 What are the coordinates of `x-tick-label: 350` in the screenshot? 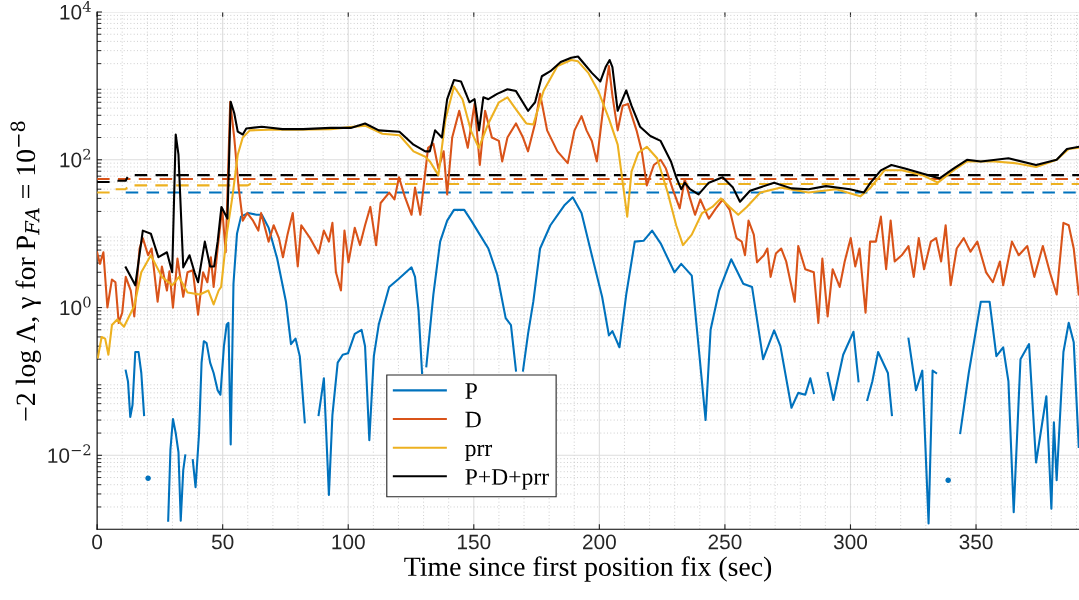 It's located at (976, 542).